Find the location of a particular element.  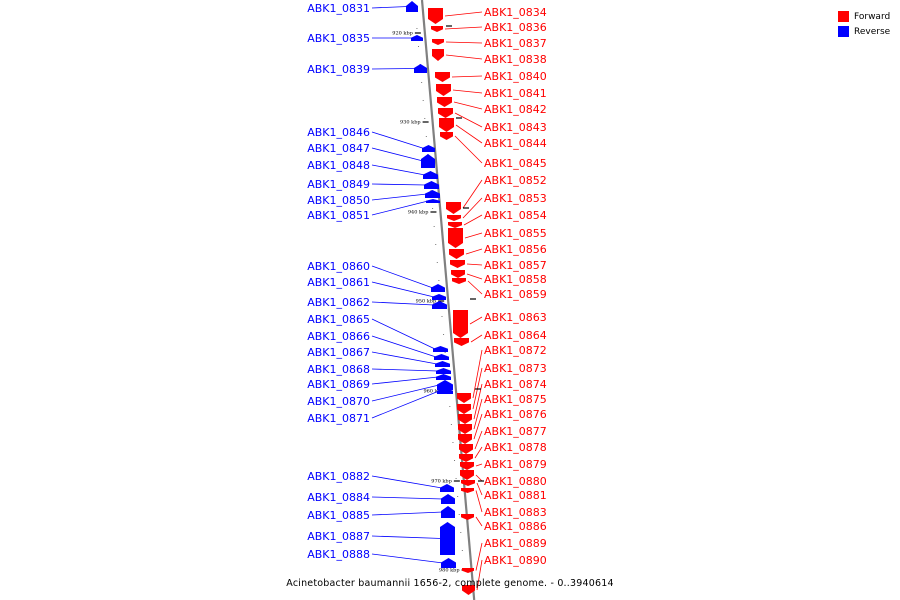

reverse-gene-label: ABK1_0835 is located at coordinates (338, 38).